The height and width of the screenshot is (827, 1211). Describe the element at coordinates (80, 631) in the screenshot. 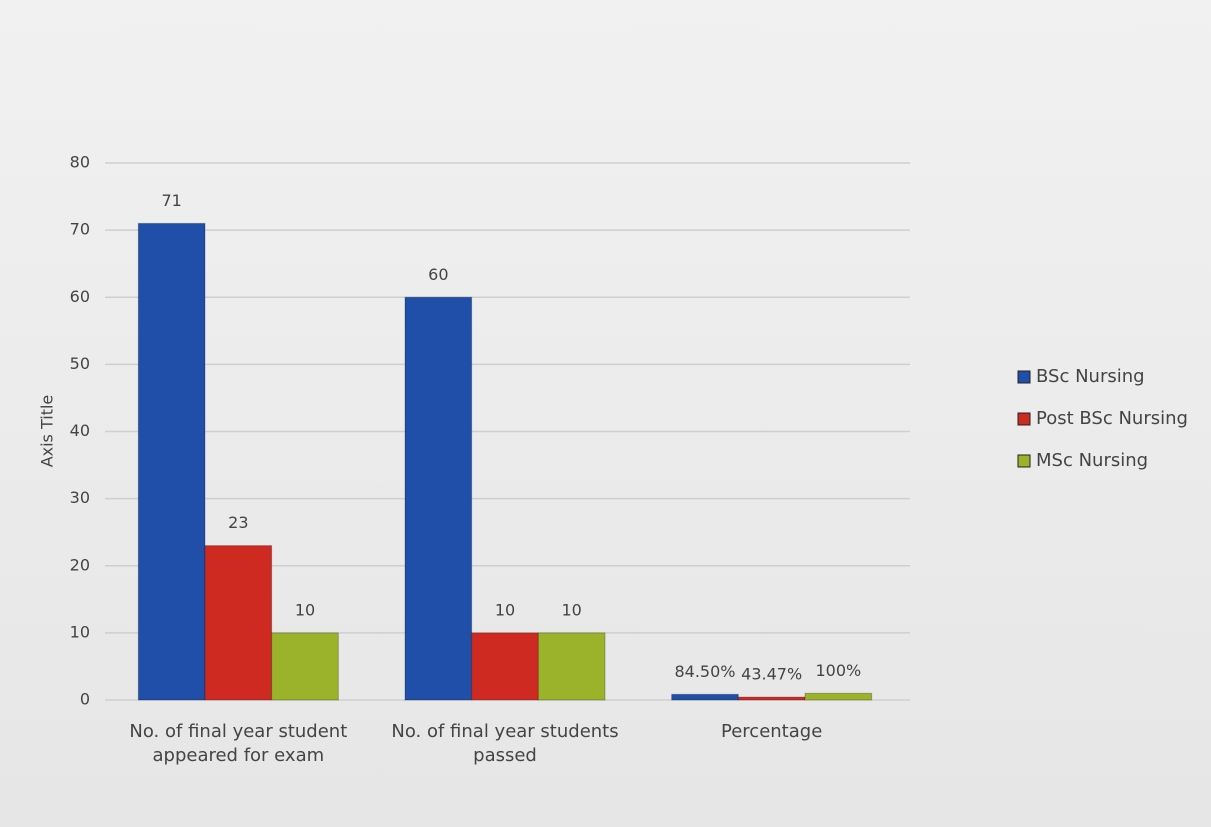

I see `y-tick-label: 10` at that location.